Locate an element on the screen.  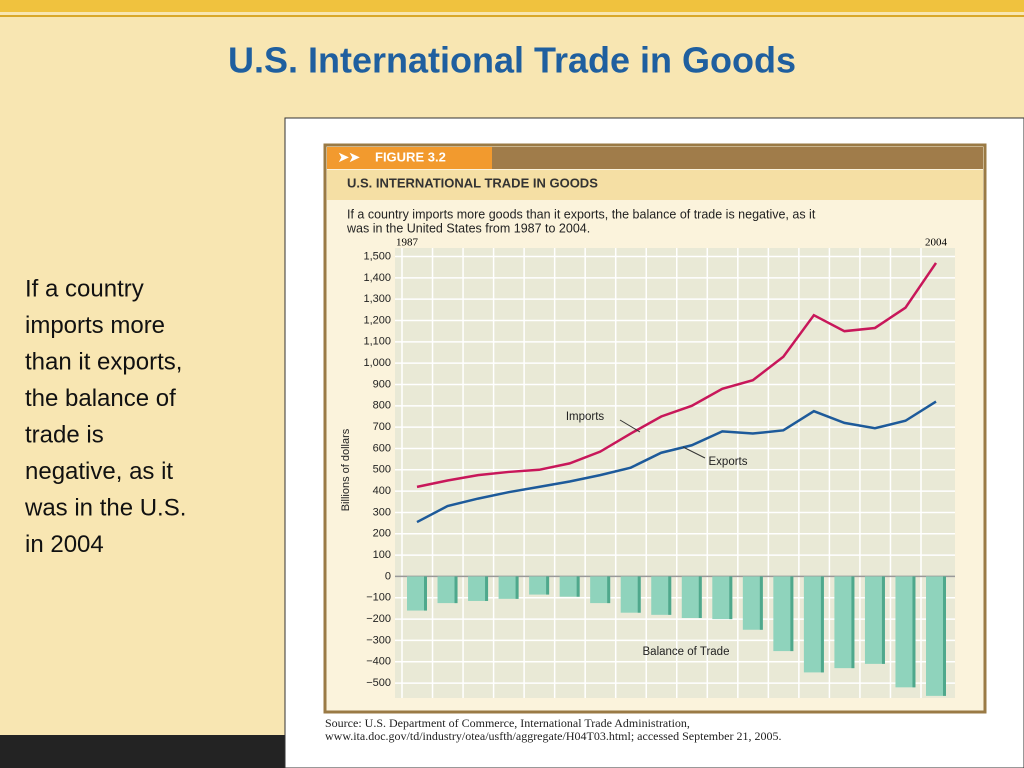
body-line: than it exports, is located at coordinates (103, 361).